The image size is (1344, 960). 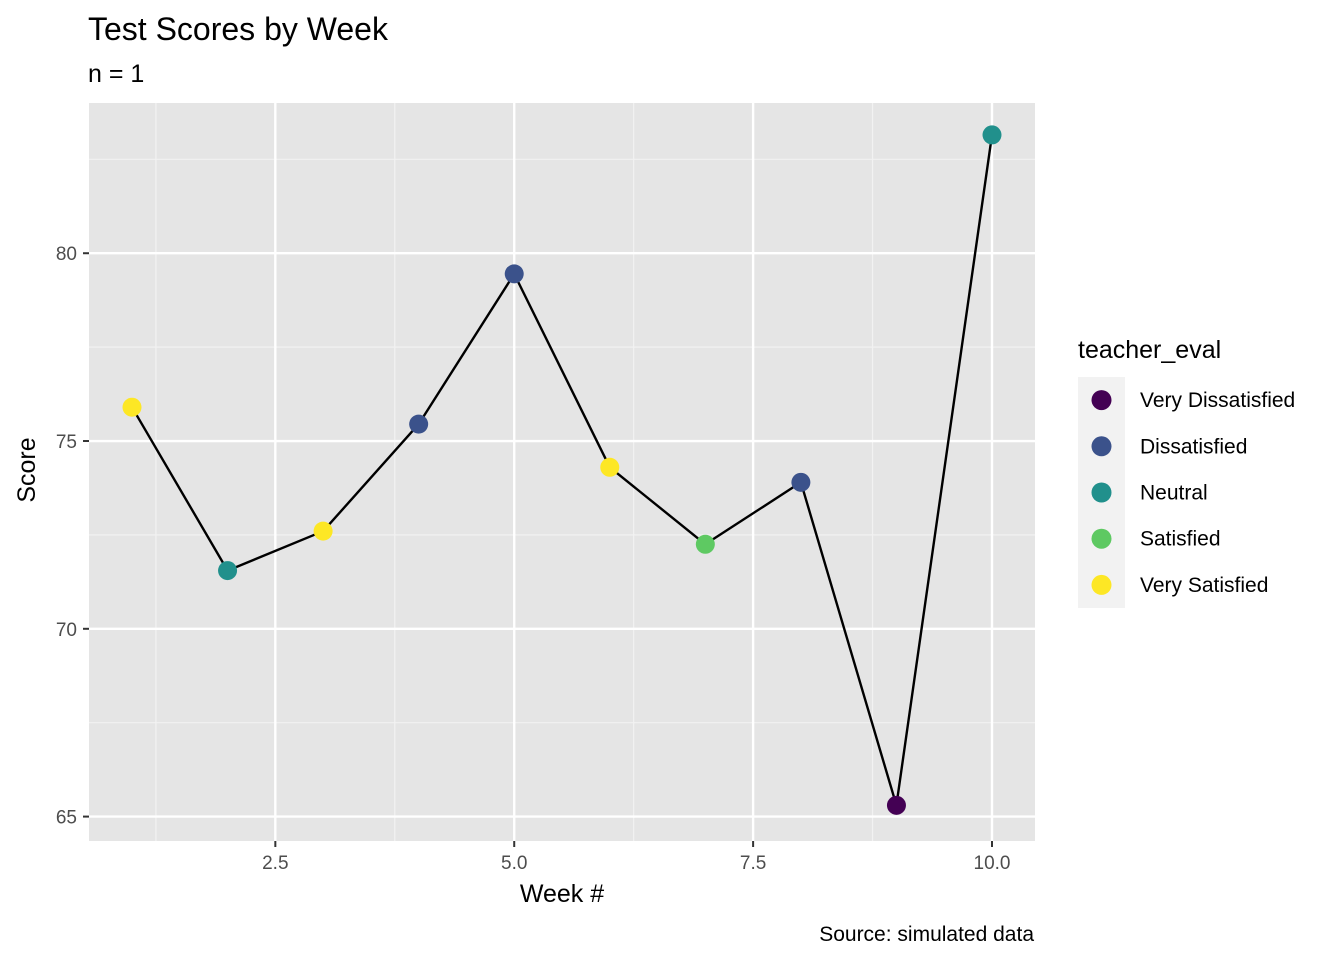 I want to click on x-axis-title: Week #, so click(x=562, y=894).